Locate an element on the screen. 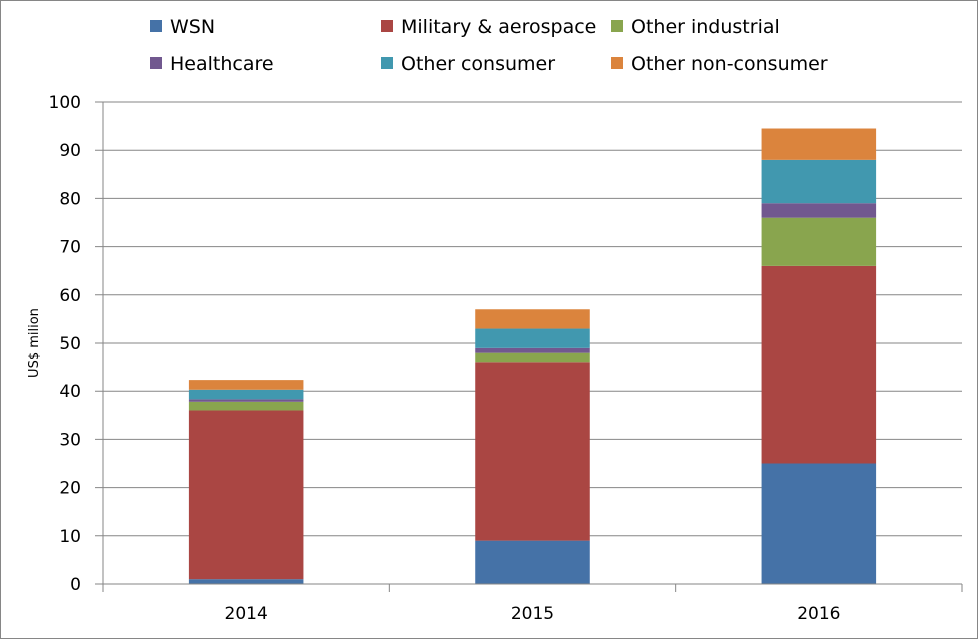 This screenshot has height=643, width=978. legend-swatch-other-industrial is located at coordinates (617, 26).